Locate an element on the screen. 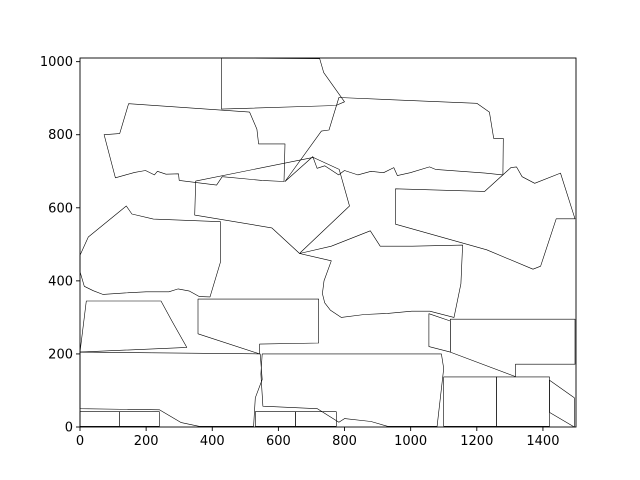 This screenshot has width=640, height=480. poly-right-slab is located at coordinates (512, 347).